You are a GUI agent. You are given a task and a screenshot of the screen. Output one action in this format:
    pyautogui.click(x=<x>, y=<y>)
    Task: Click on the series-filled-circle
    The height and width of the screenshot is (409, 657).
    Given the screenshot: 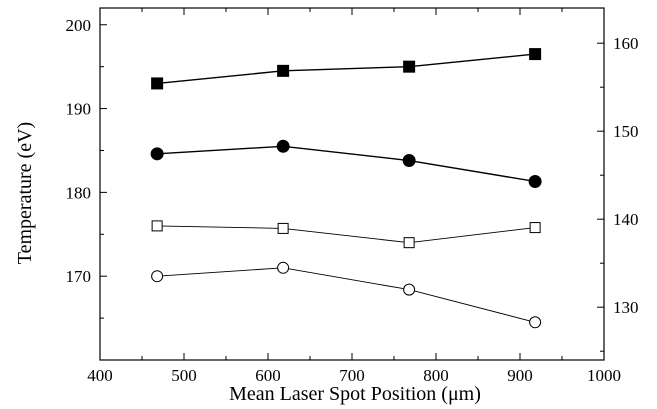 What is the action you would take?
    pyautogui.click(x=346, y=163)
    